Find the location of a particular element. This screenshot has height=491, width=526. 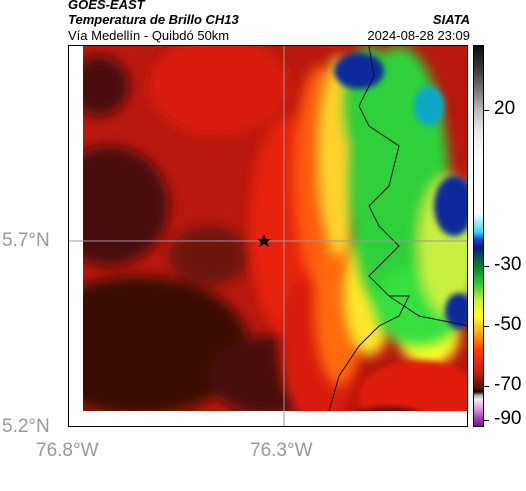

bottom-margin is located at coordinates (268, 418).